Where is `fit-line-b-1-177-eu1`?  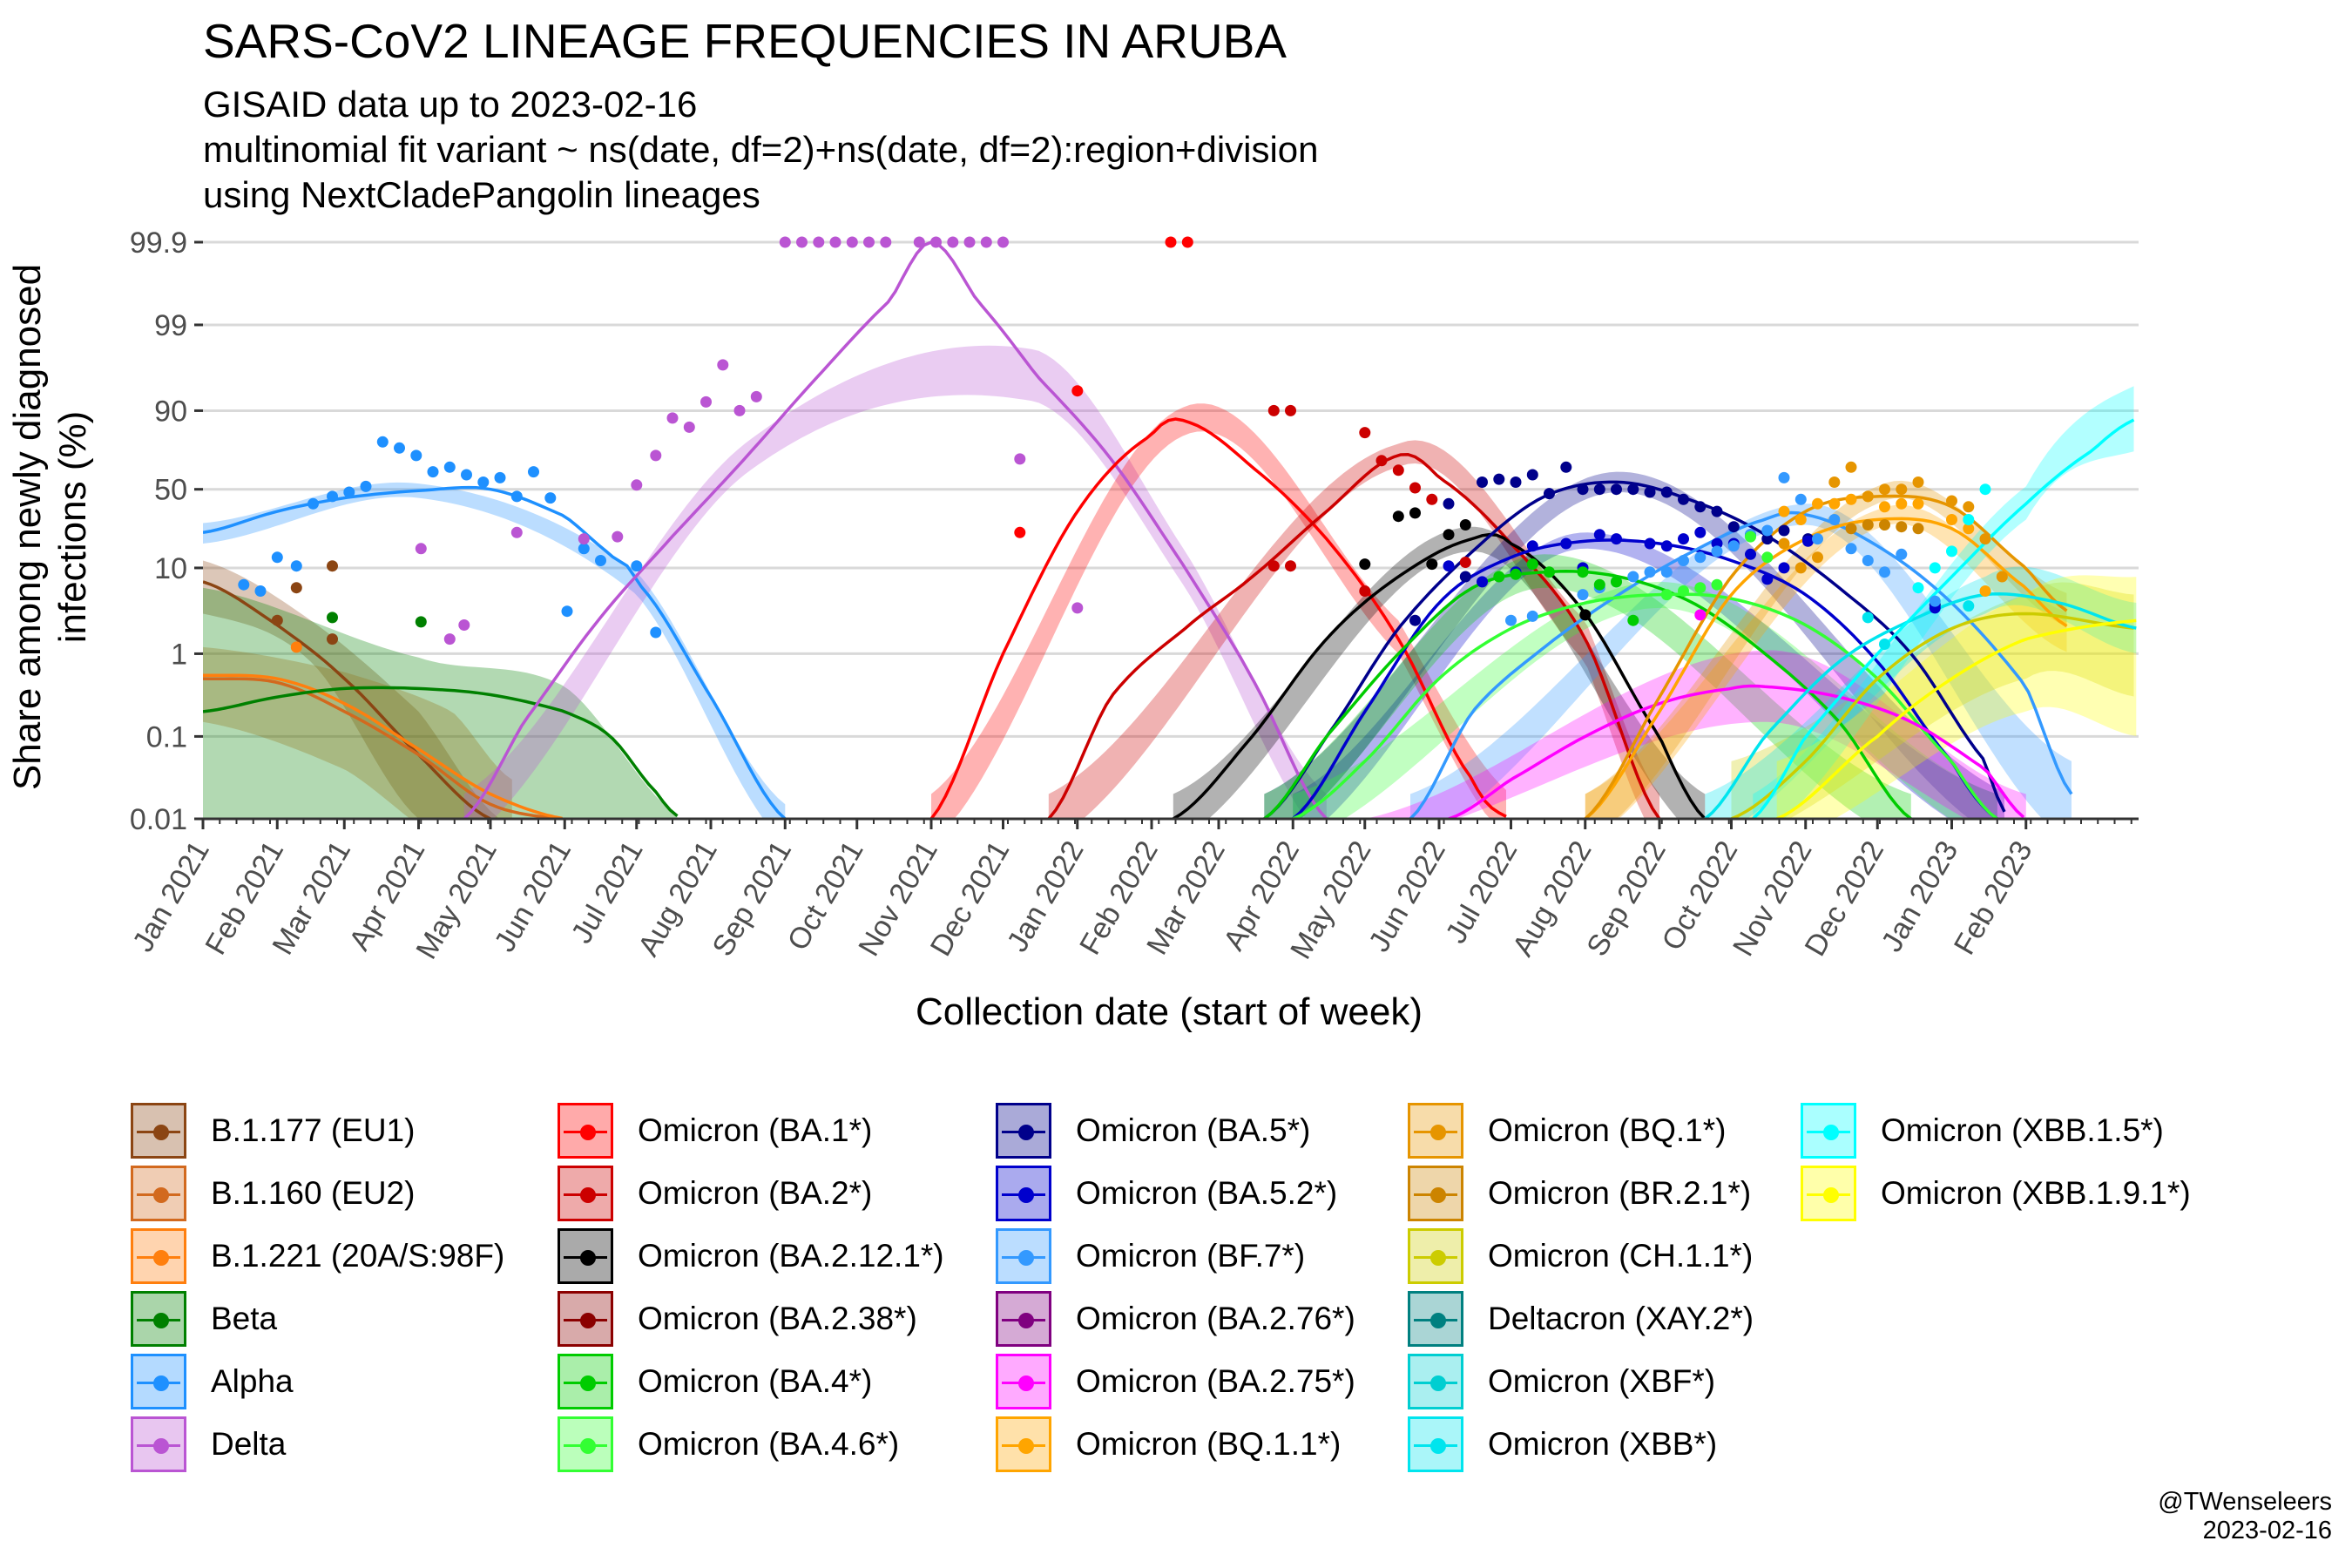
fit-line-b-1-177-eu1 is located at coordinates (347, 699).